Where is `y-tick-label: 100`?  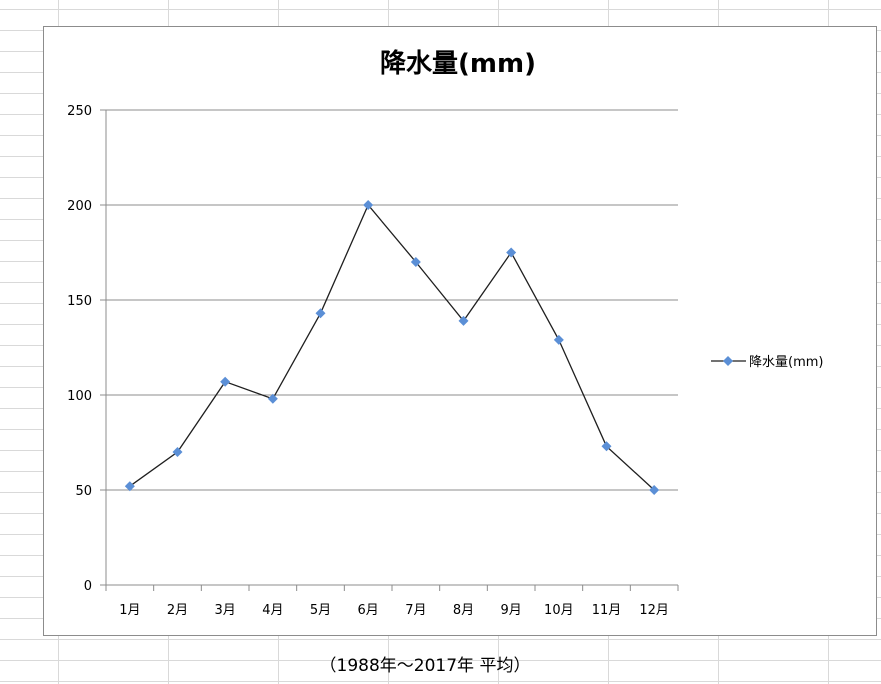 y-tick-label: 100 is located at coordinates (79, 396).